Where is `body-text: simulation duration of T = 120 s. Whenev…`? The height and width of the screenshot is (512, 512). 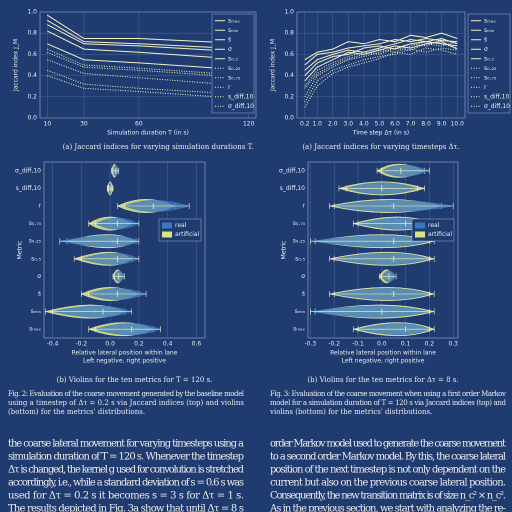 body-text: simulation duration of T = 120 s. Whenev… is located at coordinates (126, 457).